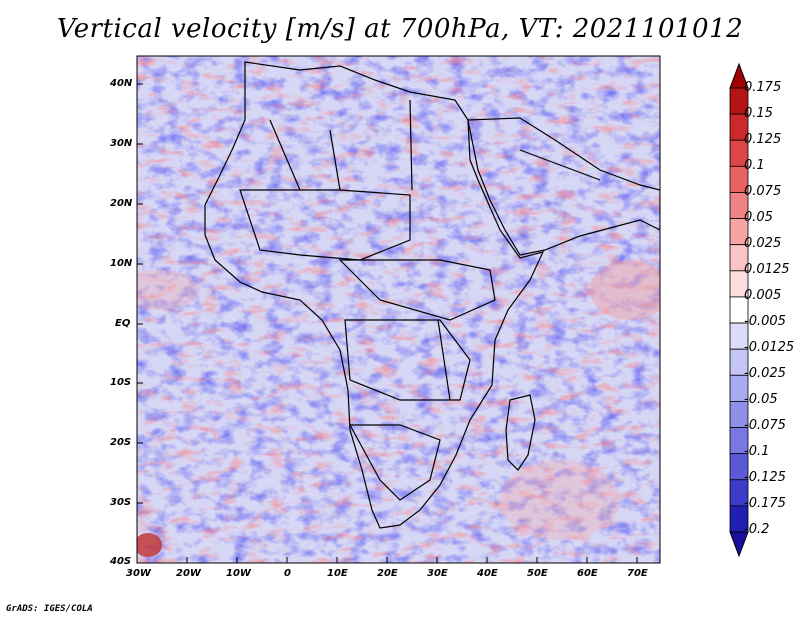 The height and width of the screenshot is (618, 800). What do you see at coordinates (487, 573) in the screenshot?
I see `x-tick-label: 40E` at bounding box center [487, 573].